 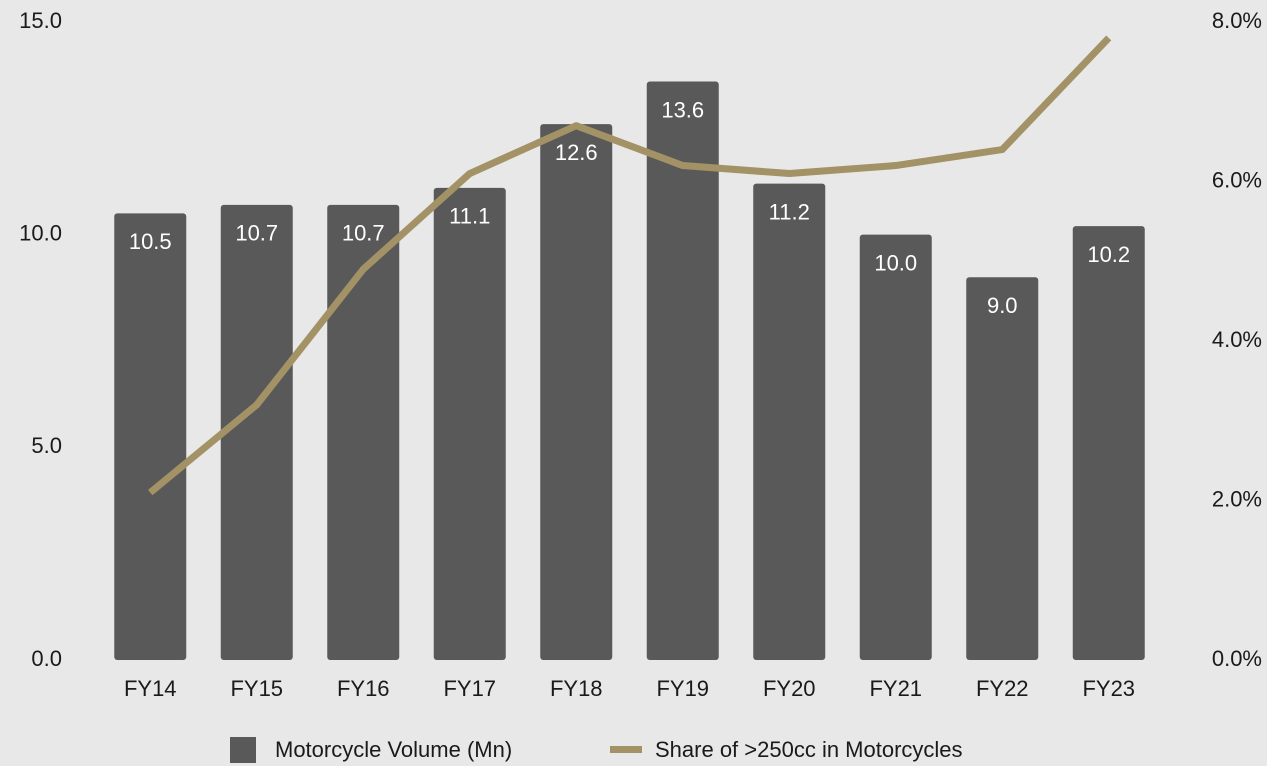 I want to click on x-tick-label: FY23, so click(x=1108, y=688).